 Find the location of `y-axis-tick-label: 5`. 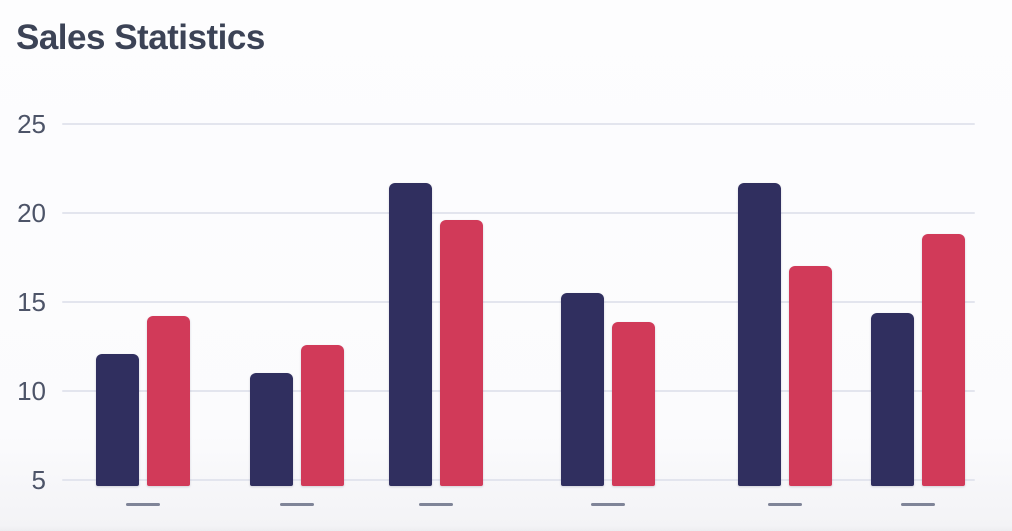

y-axis-tick-label: 5 is located at coordinates (38, 480).